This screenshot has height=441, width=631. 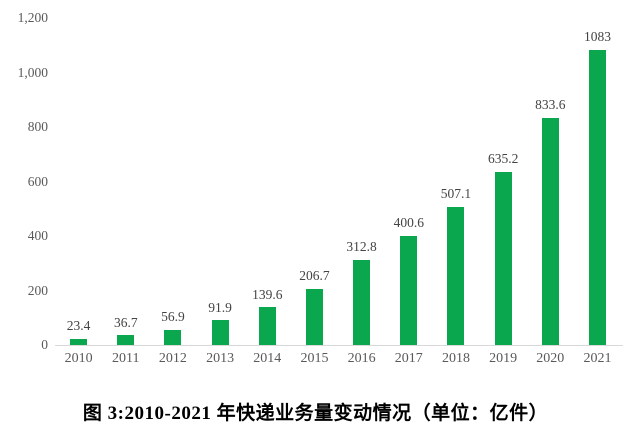 What do you see at coordinates (361, 247) in the screenshot?
I see `bar-value-label: 312.8` at bounding box center [361, 247].